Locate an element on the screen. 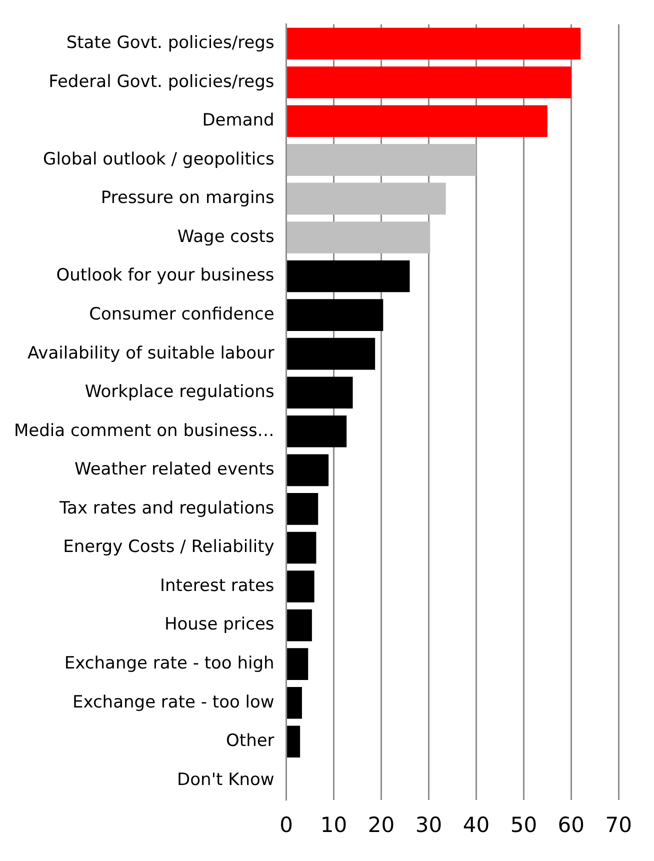 This screenshot has width=654, height=861. y-tick-label: Global outlook / geopolitics is located at coordinates (158, 159).